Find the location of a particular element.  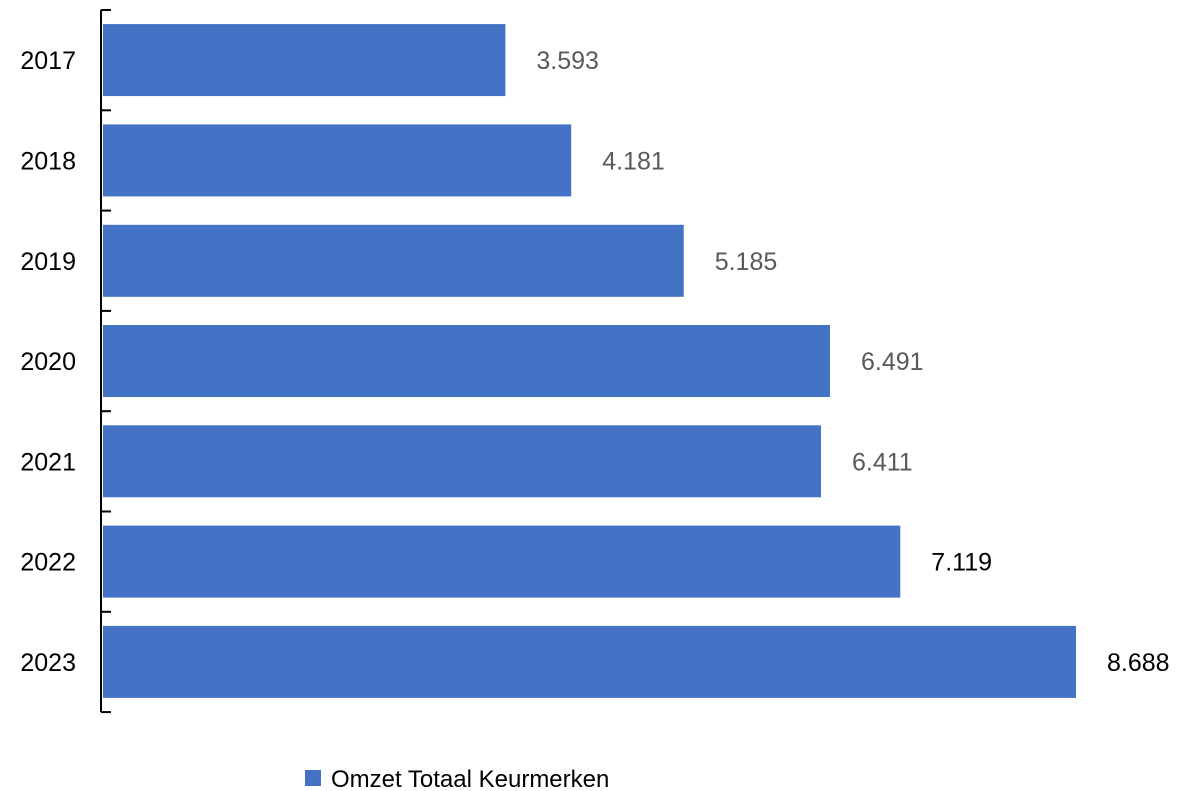

category-labels: 2017 2018 2019 2020 2021 2022 2023 is located at coordinates (48, 362).